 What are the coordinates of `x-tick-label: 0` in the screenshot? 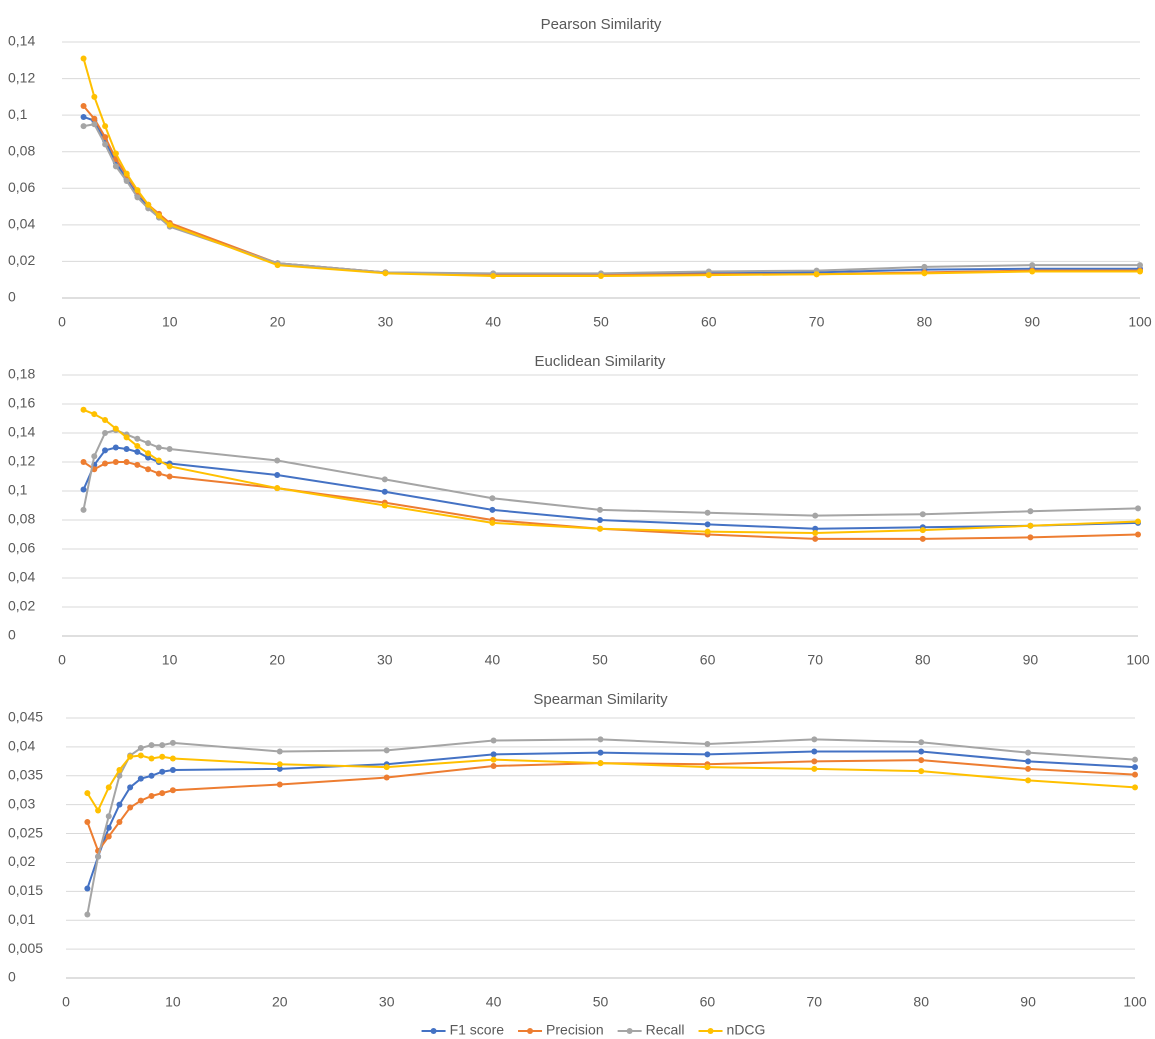 It's located at (66, 1002).